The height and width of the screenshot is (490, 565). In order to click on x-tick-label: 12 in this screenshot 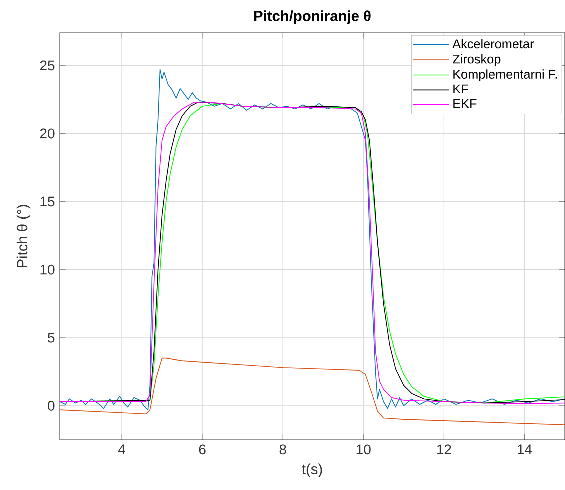, I will do `click(444, 449)`.